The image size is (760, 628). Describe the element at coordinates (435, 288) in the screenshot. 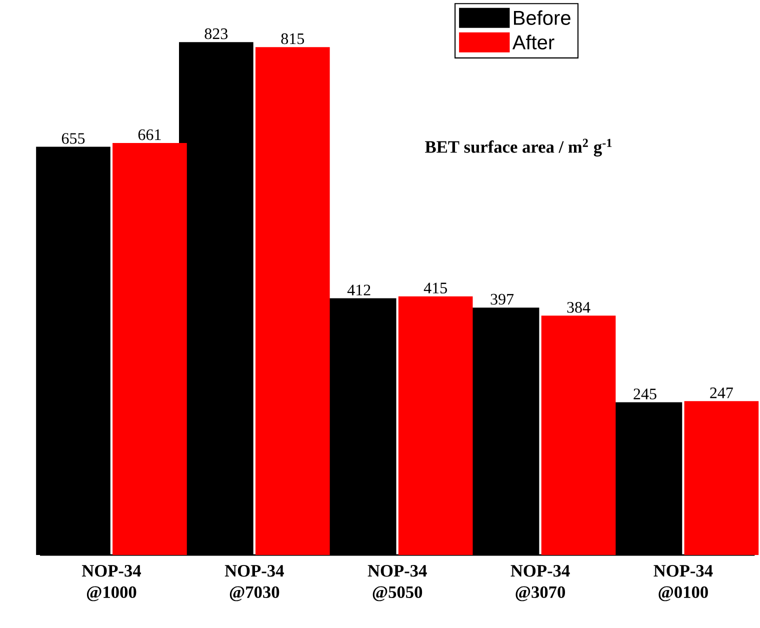

I see `data-label: 415` at that location.